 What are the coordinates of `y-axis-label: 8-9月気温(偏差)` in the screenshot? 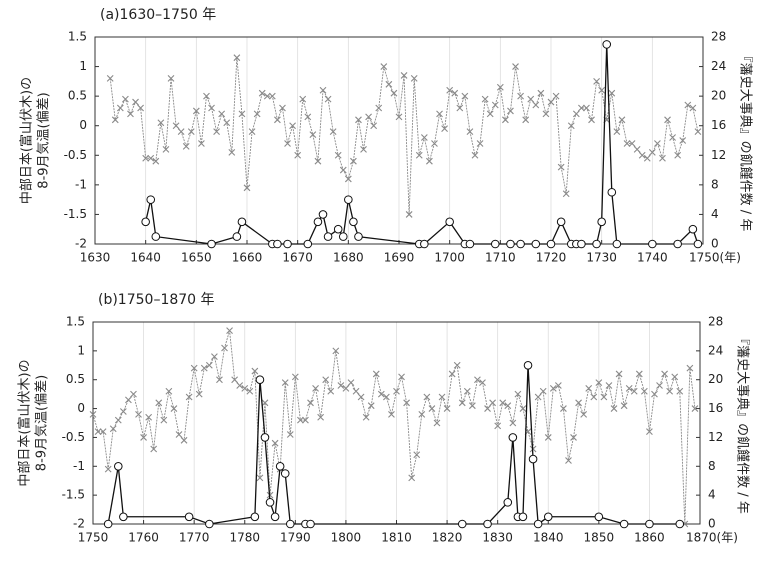 It's located at (44, 140).